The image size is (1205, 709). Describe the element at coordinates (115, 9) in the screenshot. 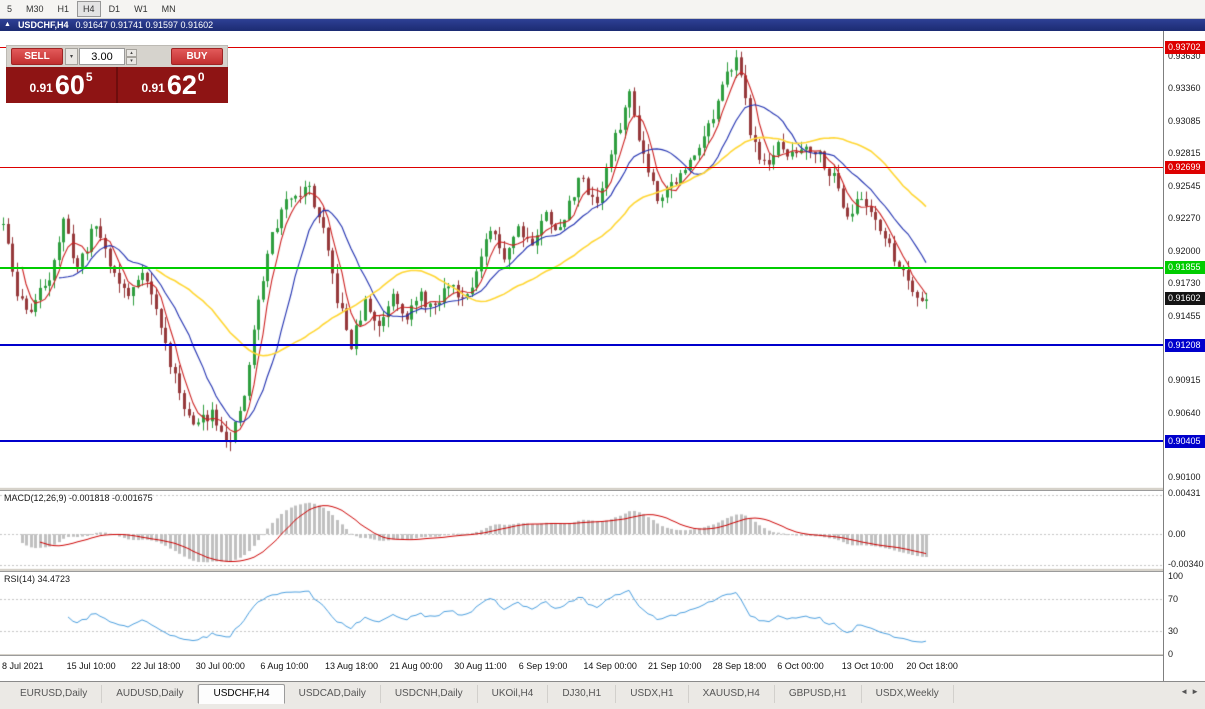

I see `timeframe-button-d1: D1` at that location.